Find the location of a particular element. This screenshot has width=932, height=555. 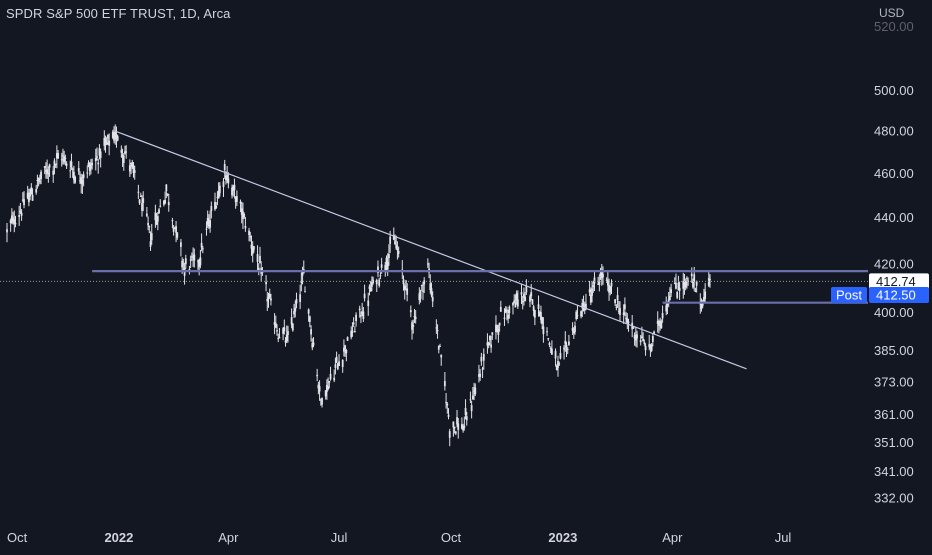

currency-label: USD is located at coordinates (892, 13).